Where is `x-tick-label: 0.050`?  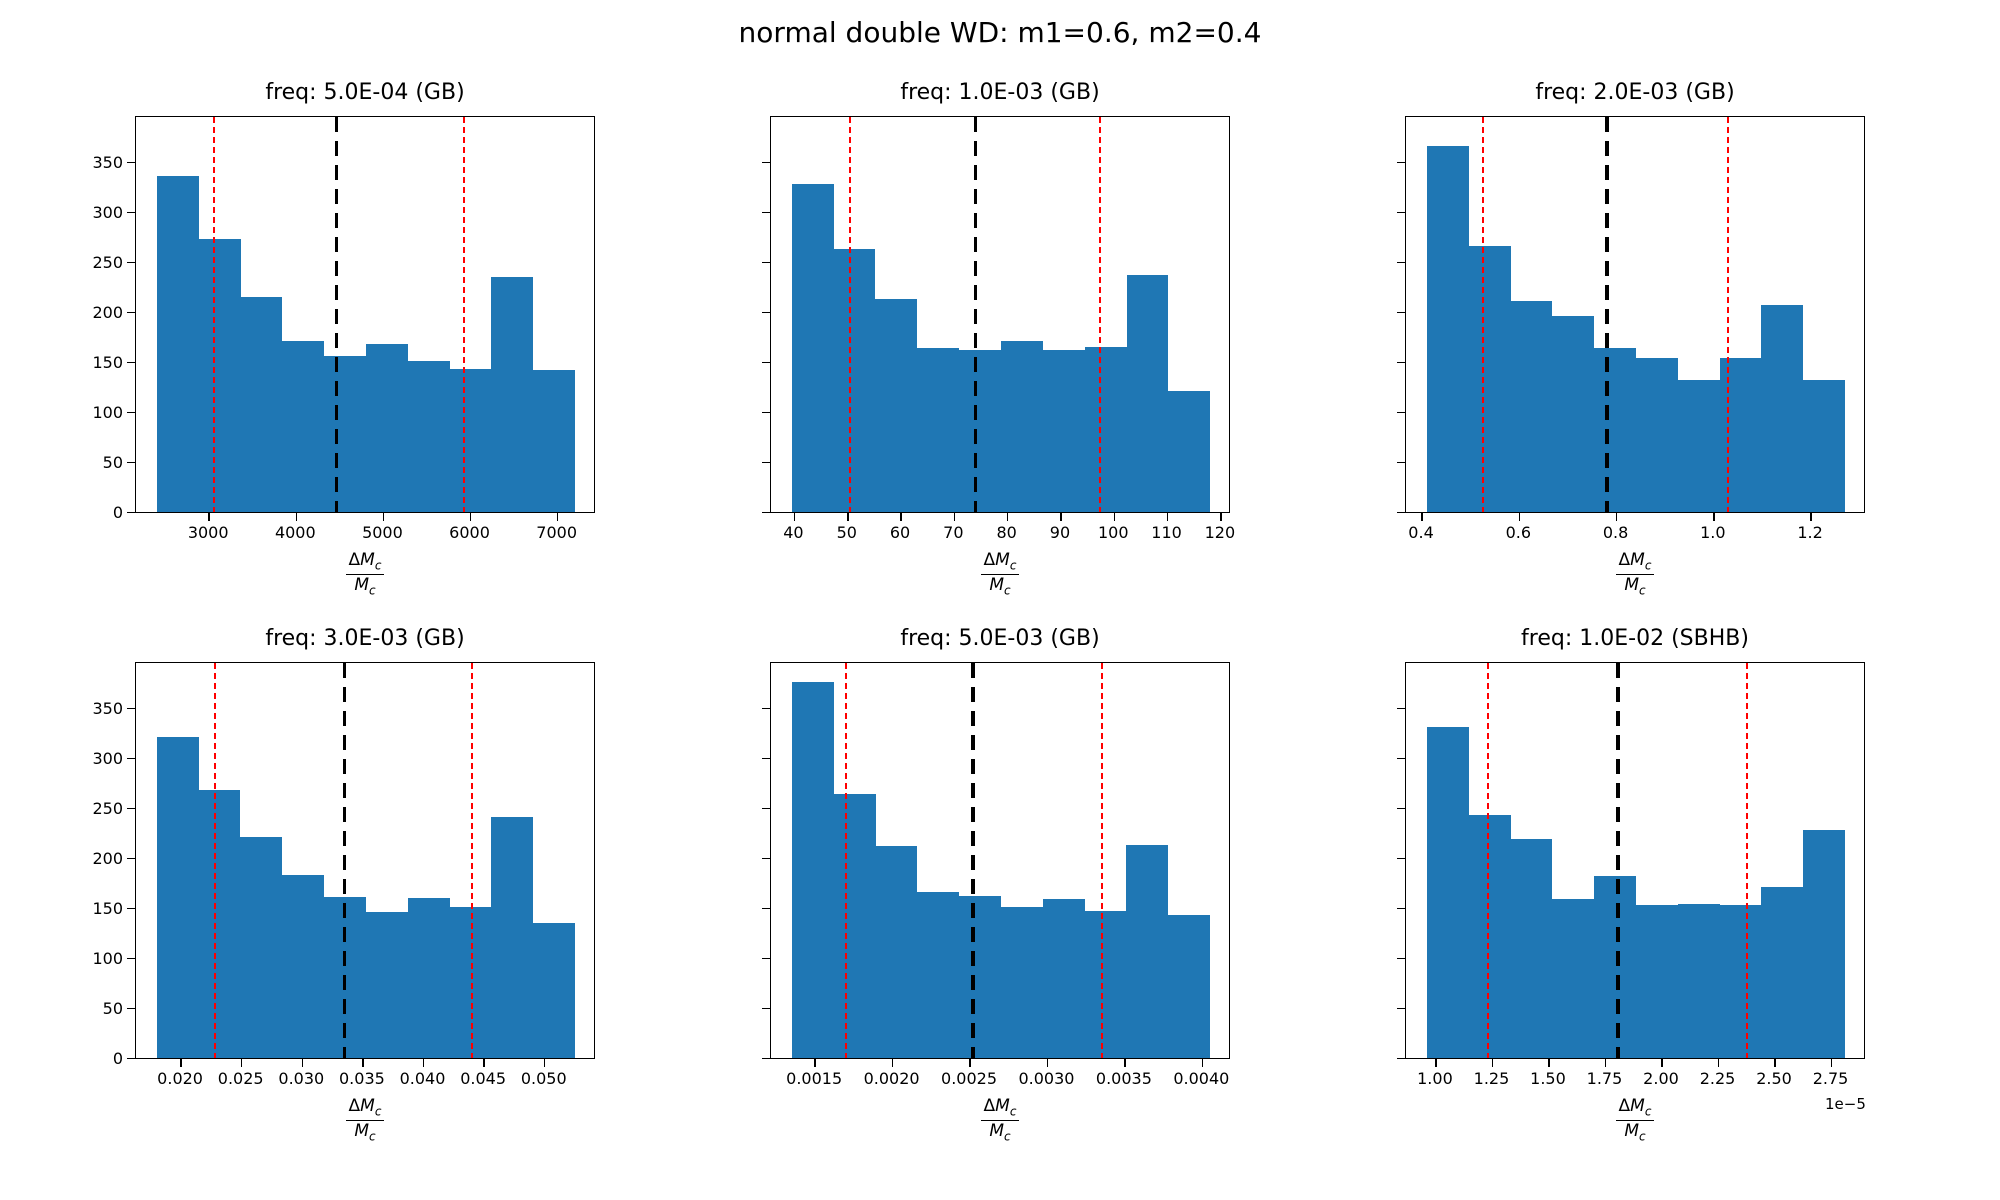
x-tick-label: 0.050 is located at coordinates (543, 1078).